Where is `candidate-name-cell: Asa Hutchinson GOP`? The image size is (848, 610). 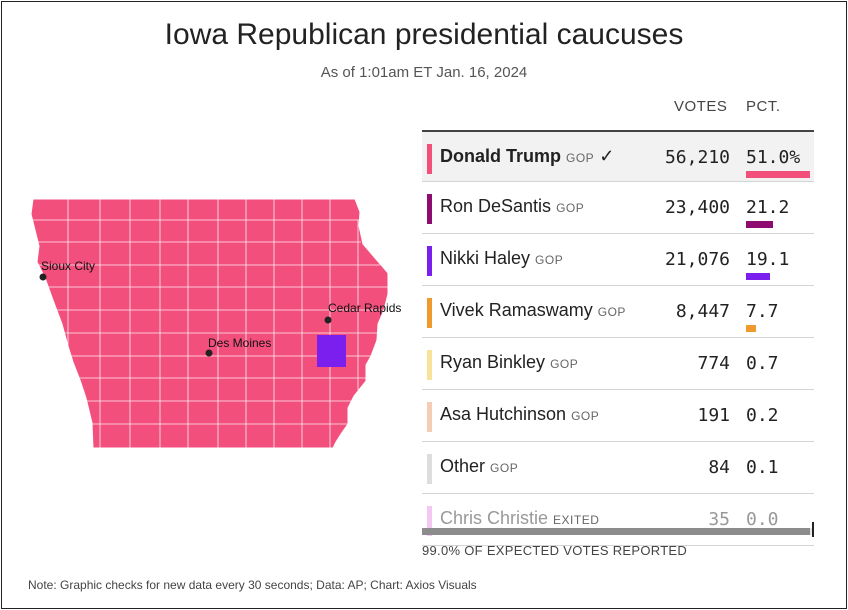 candidate-name-cell: Asa Hutchinson GOP is located at coordinates (519, 414).